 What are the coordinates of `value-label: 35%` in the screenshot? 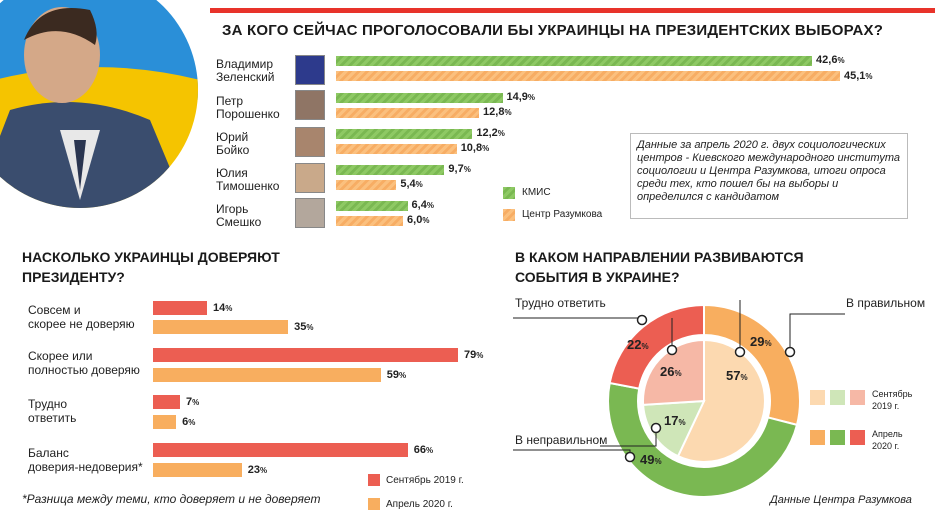 It's located at (304, 327).